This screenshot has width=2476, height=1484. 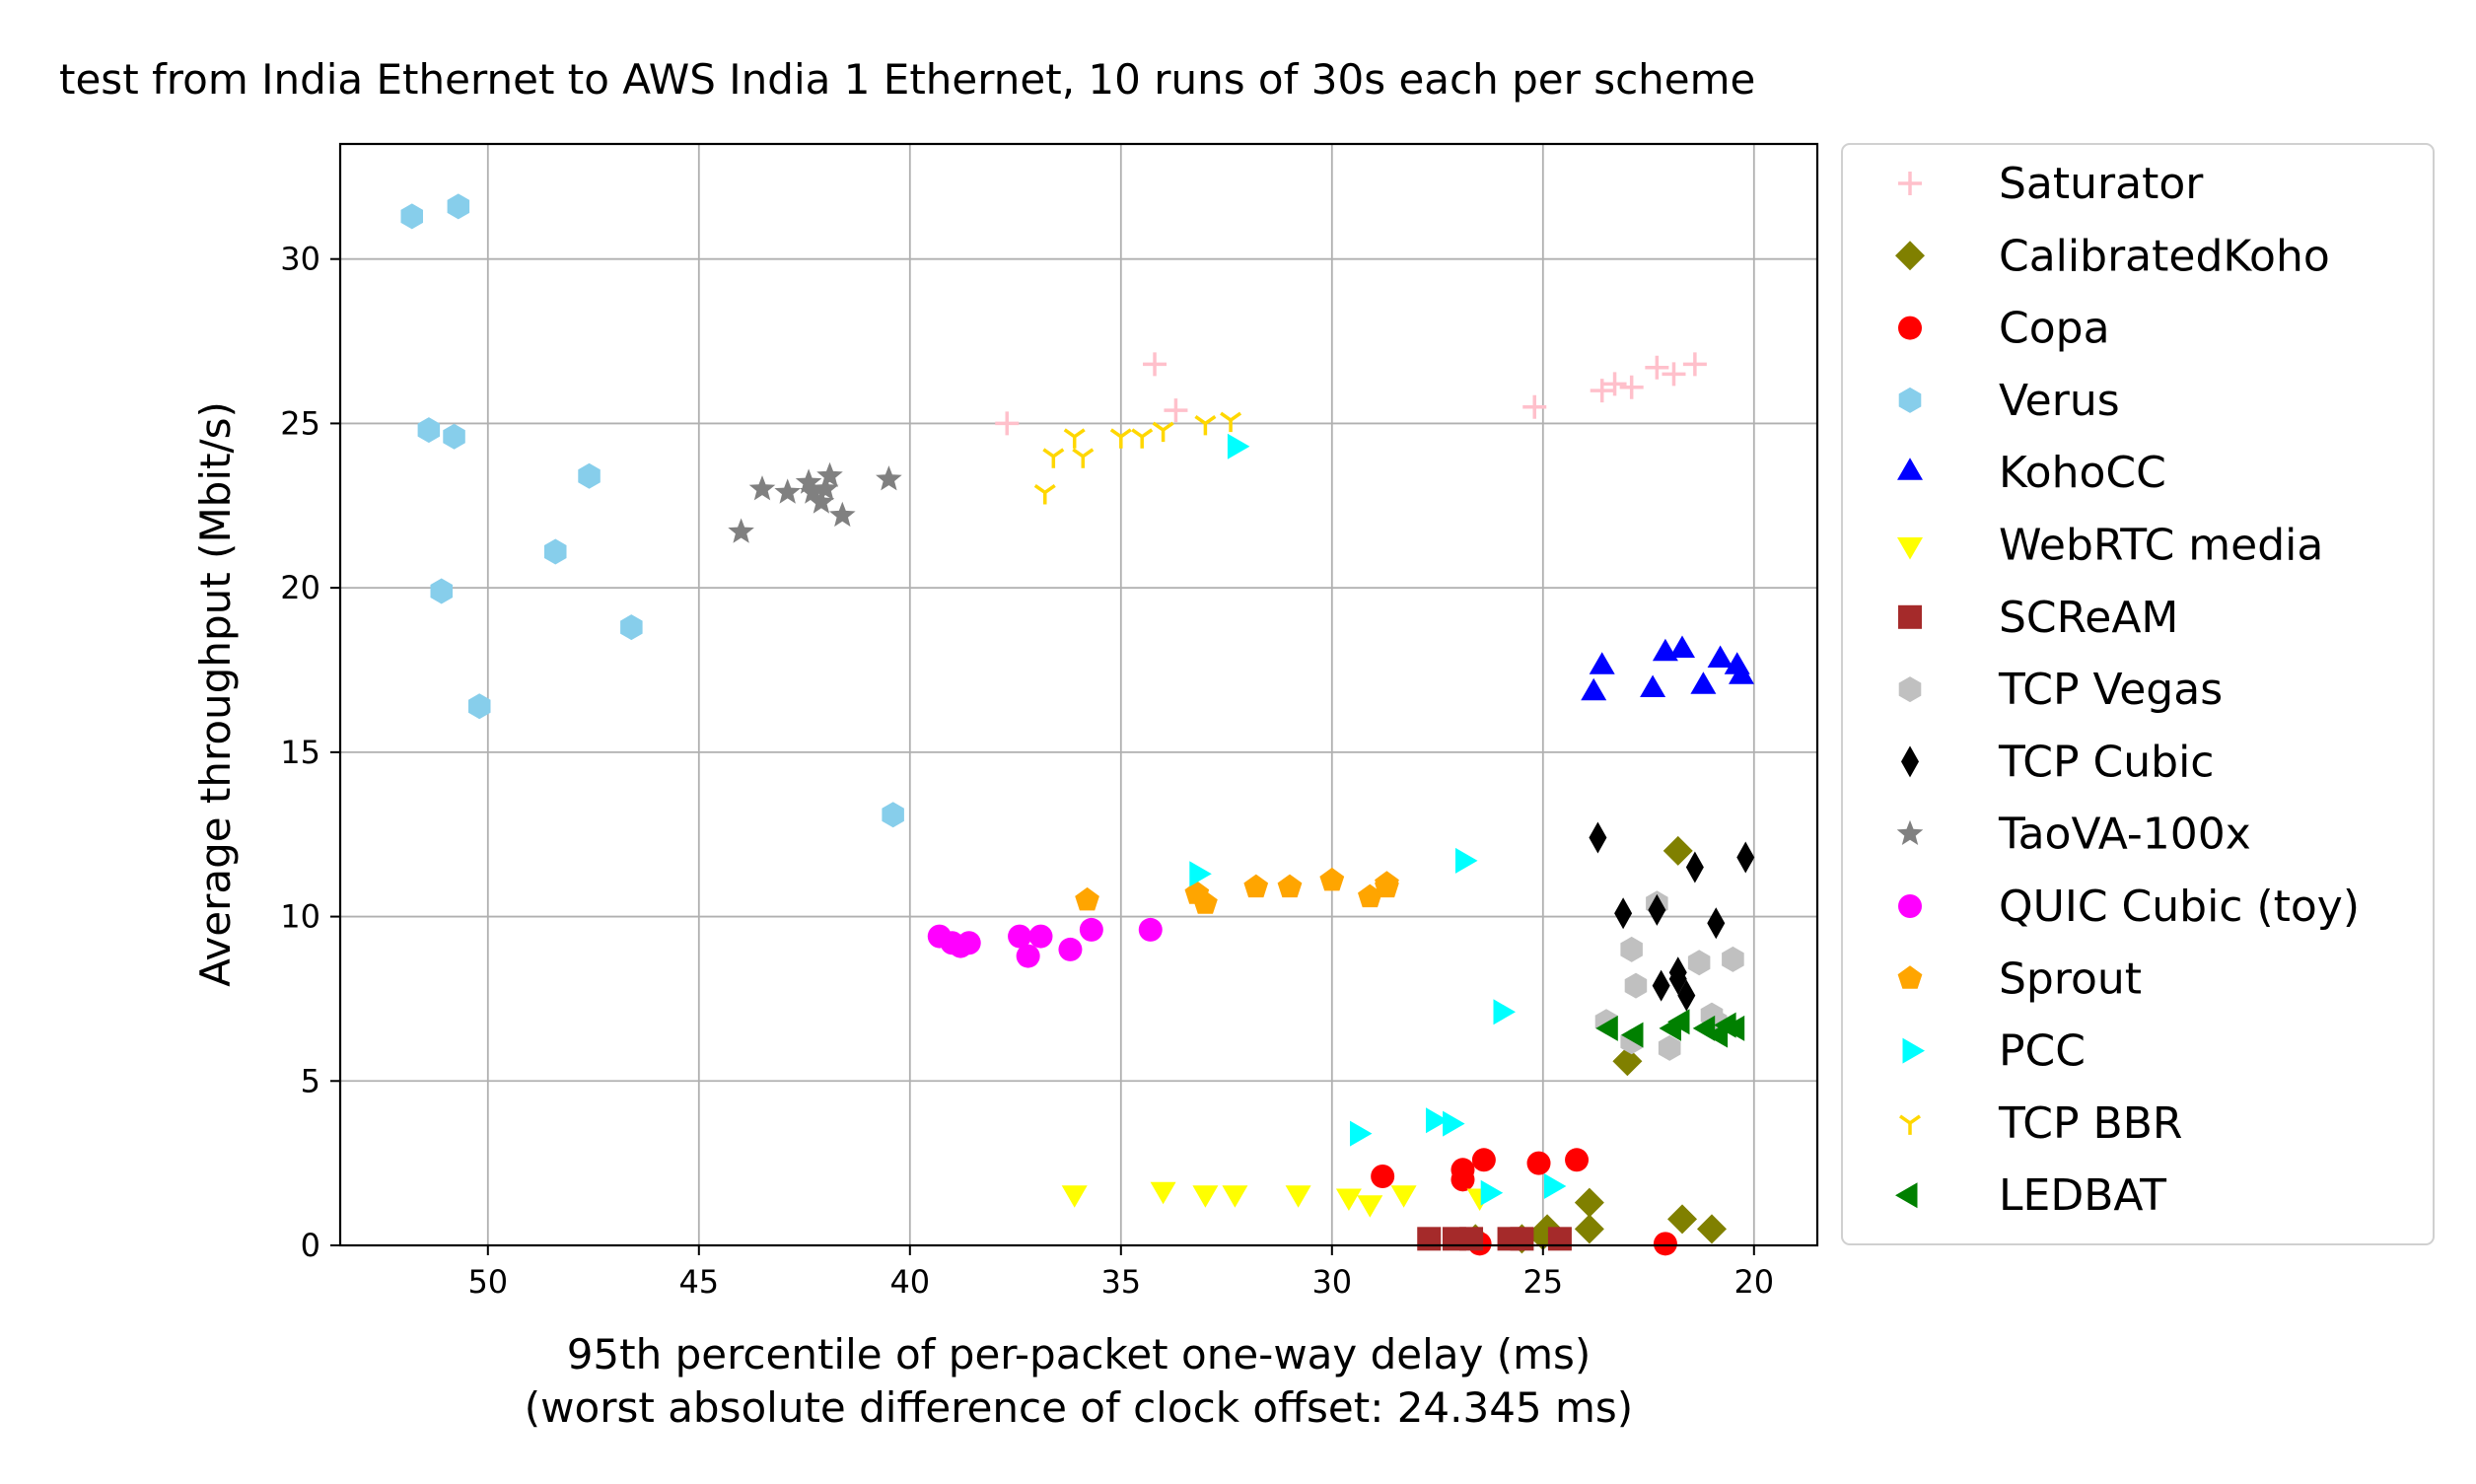 What do you see at coordinates (1045, 942) in the screenshot?
I see `series-quic-cubic-toy` at bounding box center [1045, 942].